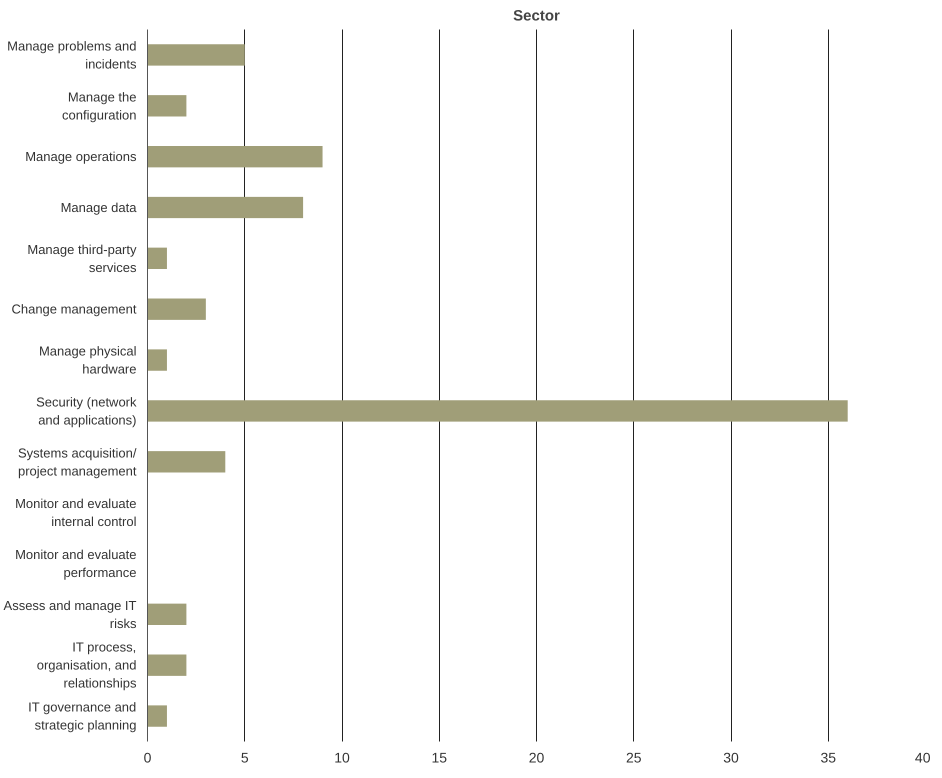 The width and height of the screenshot is (942, 778). What do you see at coordinates (86, 665) in the screenshot?
I see `y-tick-label: IT process, organisation, and relationships` at bounding box center [86, 665].